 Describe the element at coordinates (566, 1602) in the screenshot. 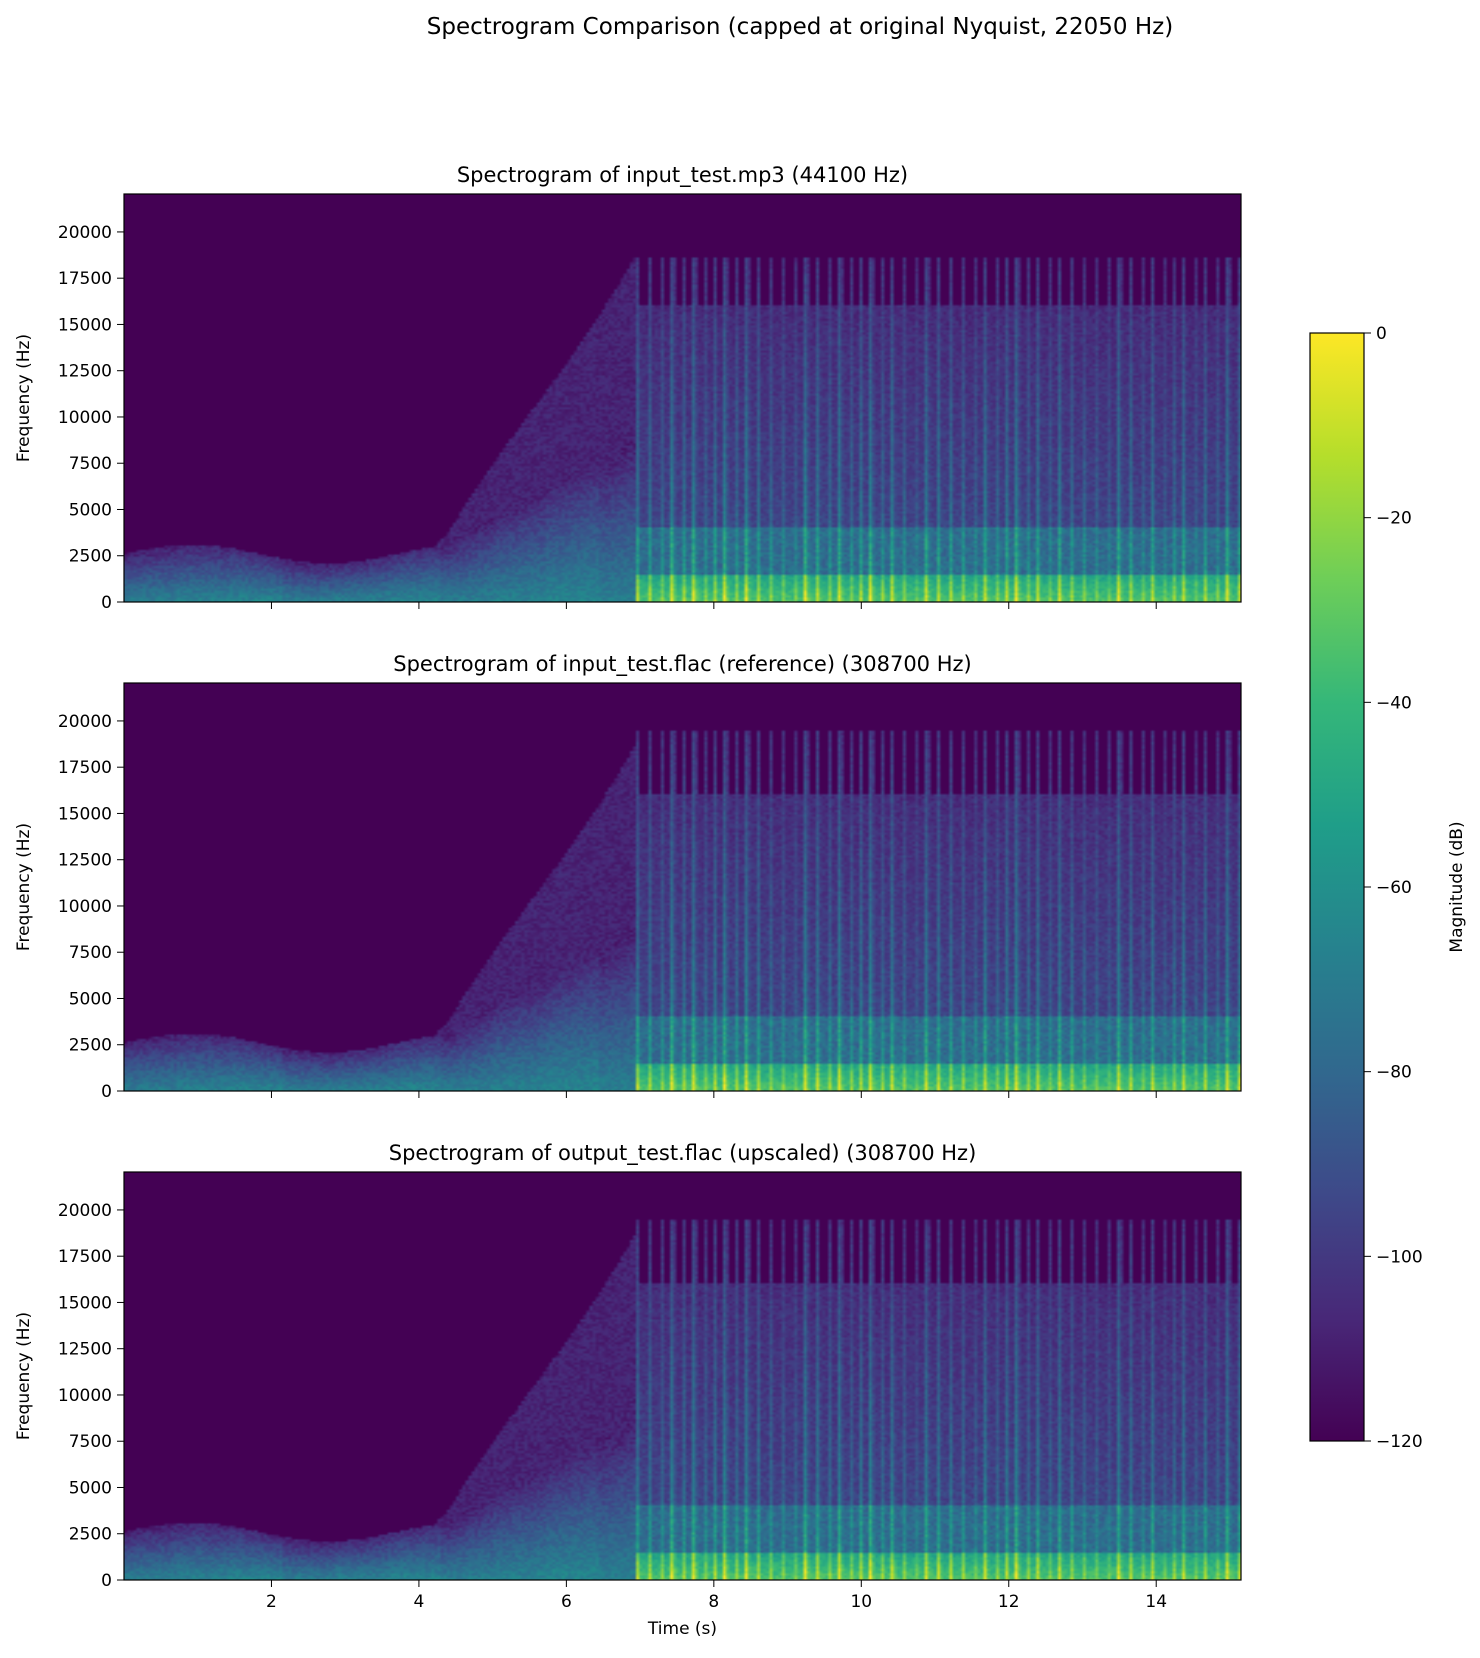

I see `xtick-label: 6` at that location.